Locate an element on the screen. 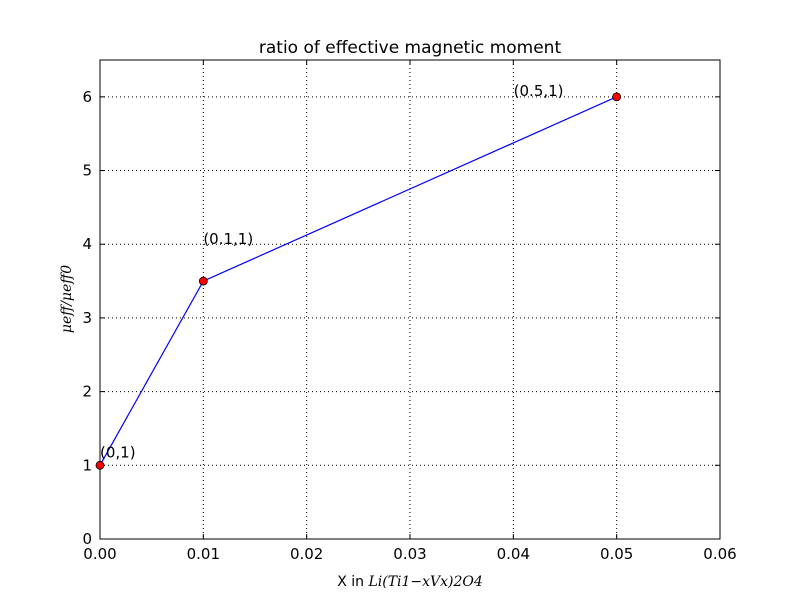 This screenshot has height=600, width=800. y-tick-label: 3 is located at coordinates (87, 318).